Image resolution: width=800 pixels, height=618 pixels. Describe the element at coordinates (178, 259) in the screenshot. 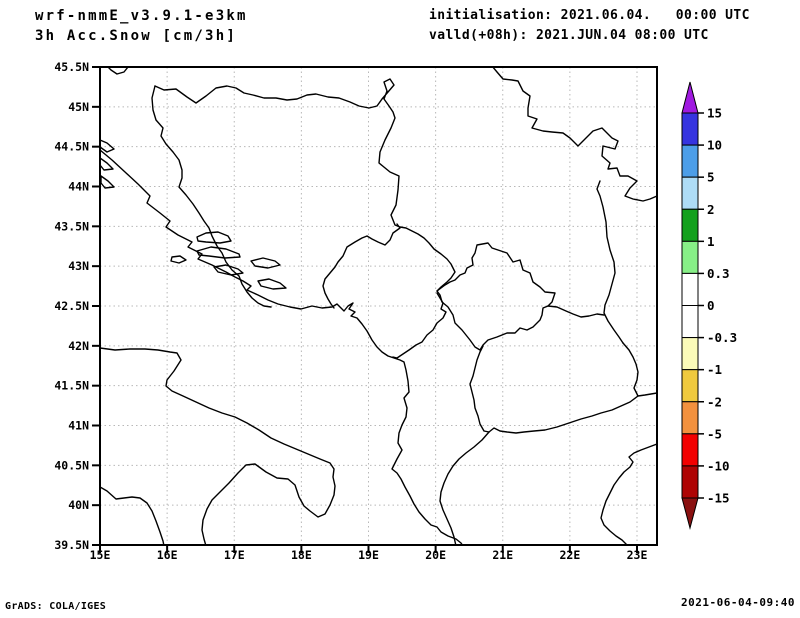

I see `island-vis` at that location.